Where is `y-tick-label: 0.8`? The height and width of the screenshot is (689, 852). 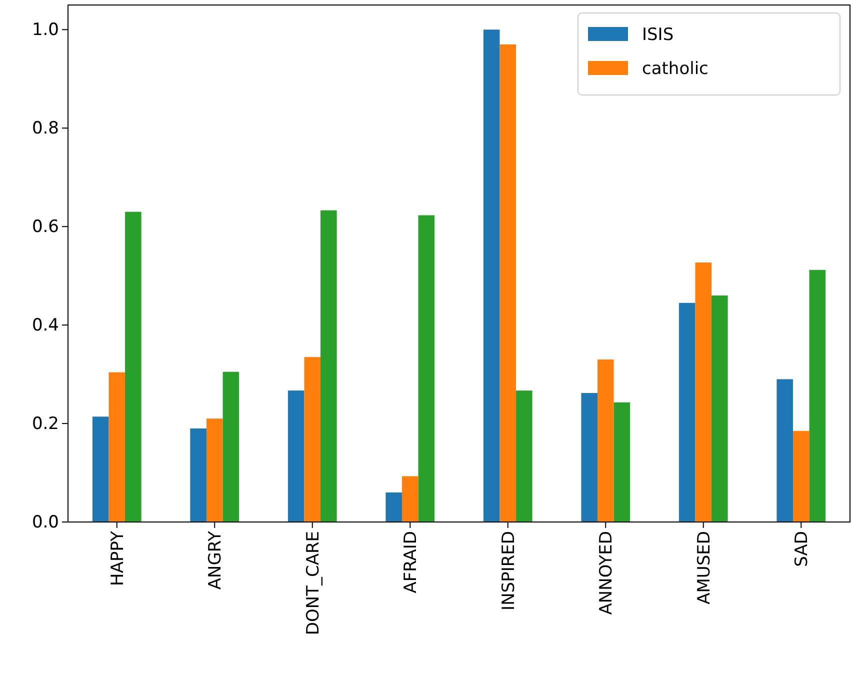
y-tick-label: 0.8 is located at coordinates (45, 128).